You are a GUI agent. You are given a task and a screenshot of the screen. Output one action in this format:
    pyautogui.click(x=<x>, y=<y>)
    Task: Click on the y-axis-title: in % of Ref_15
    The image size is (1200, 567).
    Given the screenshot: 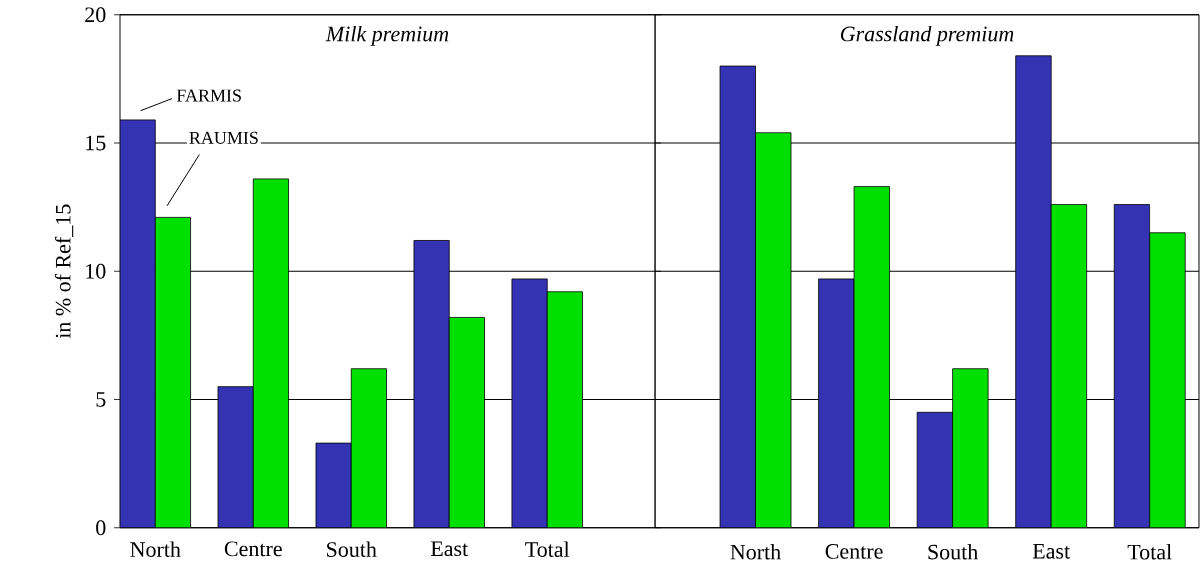 What is the action you would take?
    pyautogui.click(x=64, y=271)
    